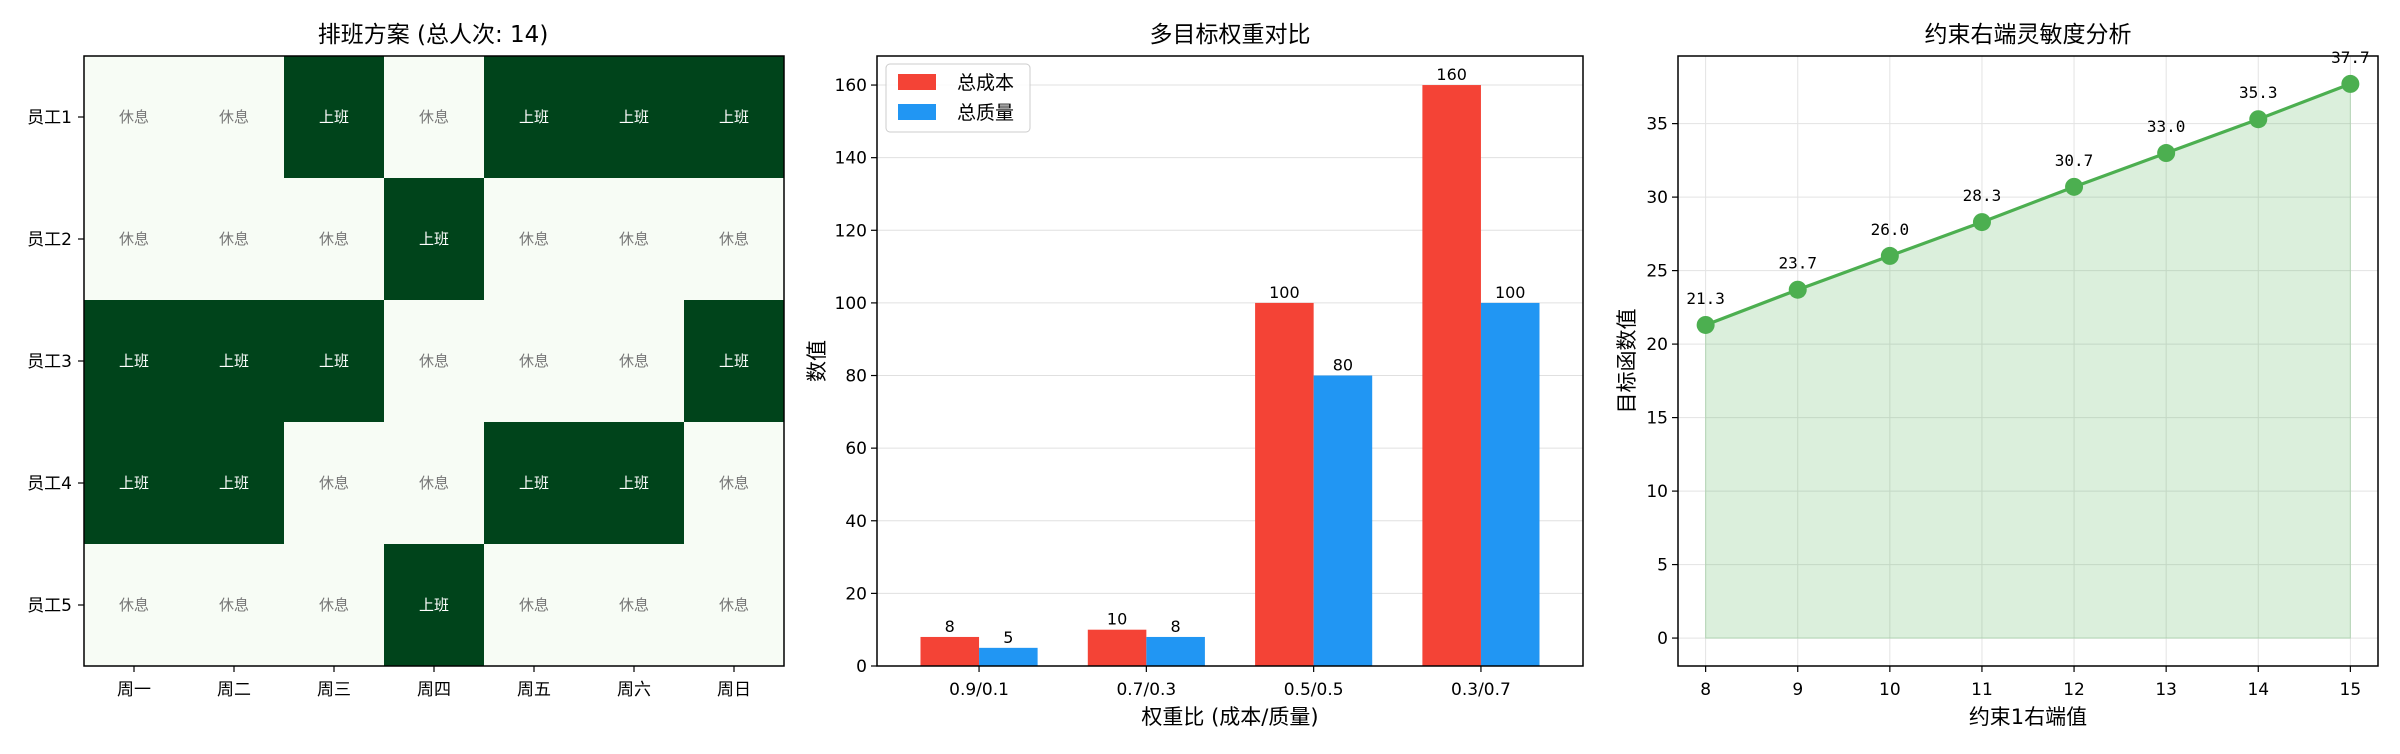 Image resolution: width=2400 pixels, height=754 pixels. I want to click on line-point-label: 23.7, so click(1797, 263).